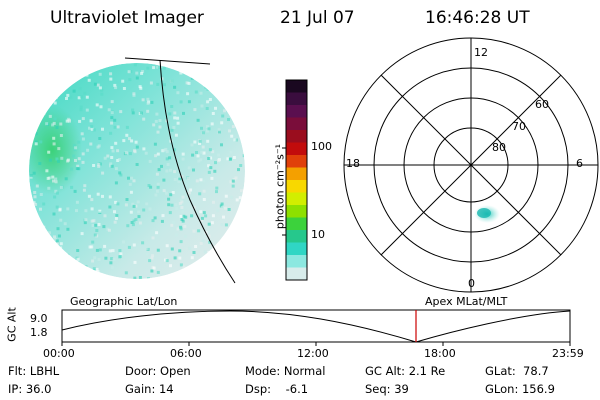 Image resolution: width=600 pixels, height=400 pixels. What do you see at coordinates (519, 126) in the screenshot?
I see `lat-label-70: 70` at bounding box center [519, 126].